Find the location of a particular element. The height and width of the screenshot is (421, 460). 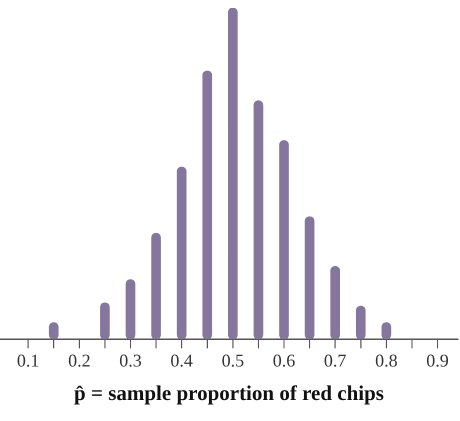

x-tick-label: 0.1 is located at coordinates (28, 360).